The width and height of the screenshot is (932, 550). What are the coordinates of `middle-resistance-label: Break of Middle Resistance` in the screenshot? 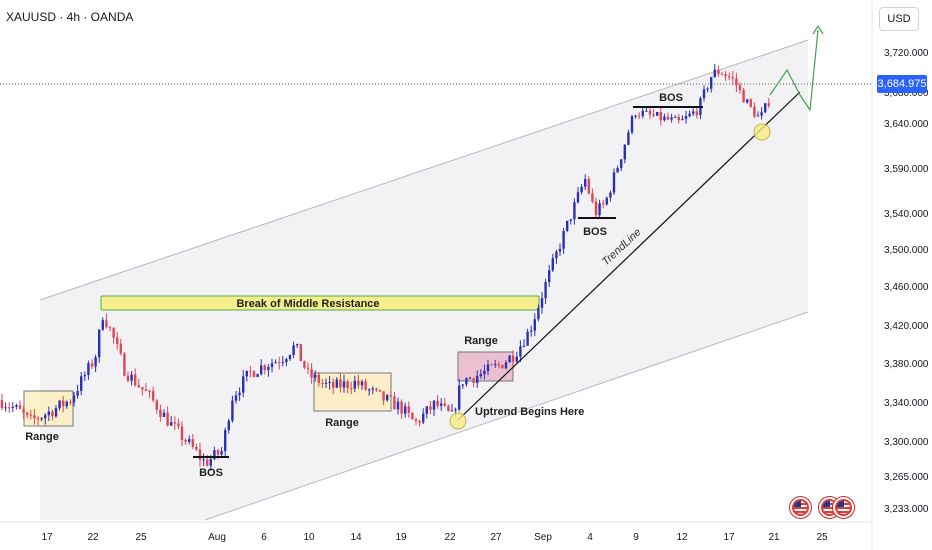 It's located at (307, 304).